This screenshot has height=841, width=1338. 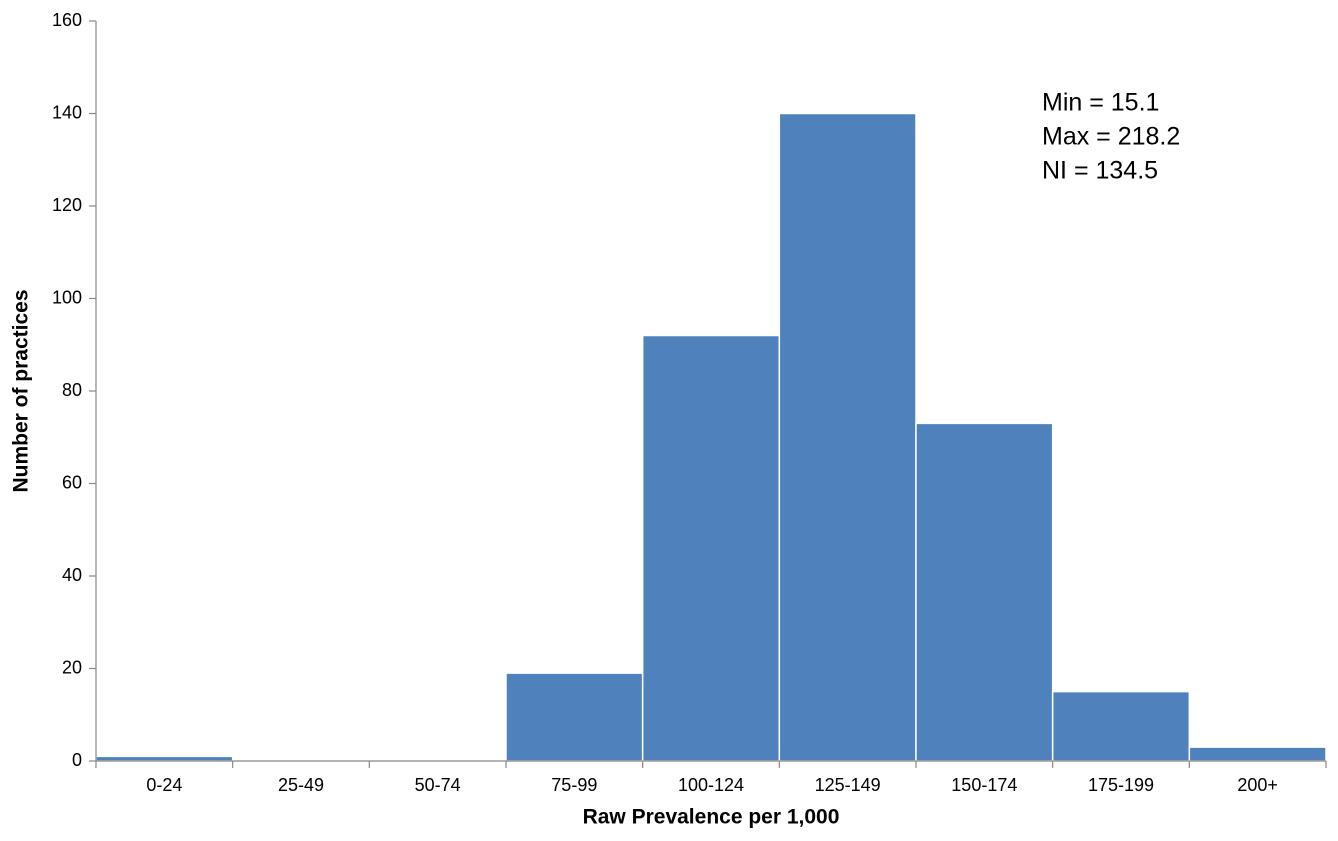 What do you see at coordinates (67, 20) in the screenshot?
I see `y-tick-label: 160` at bounding box center [67, 20].